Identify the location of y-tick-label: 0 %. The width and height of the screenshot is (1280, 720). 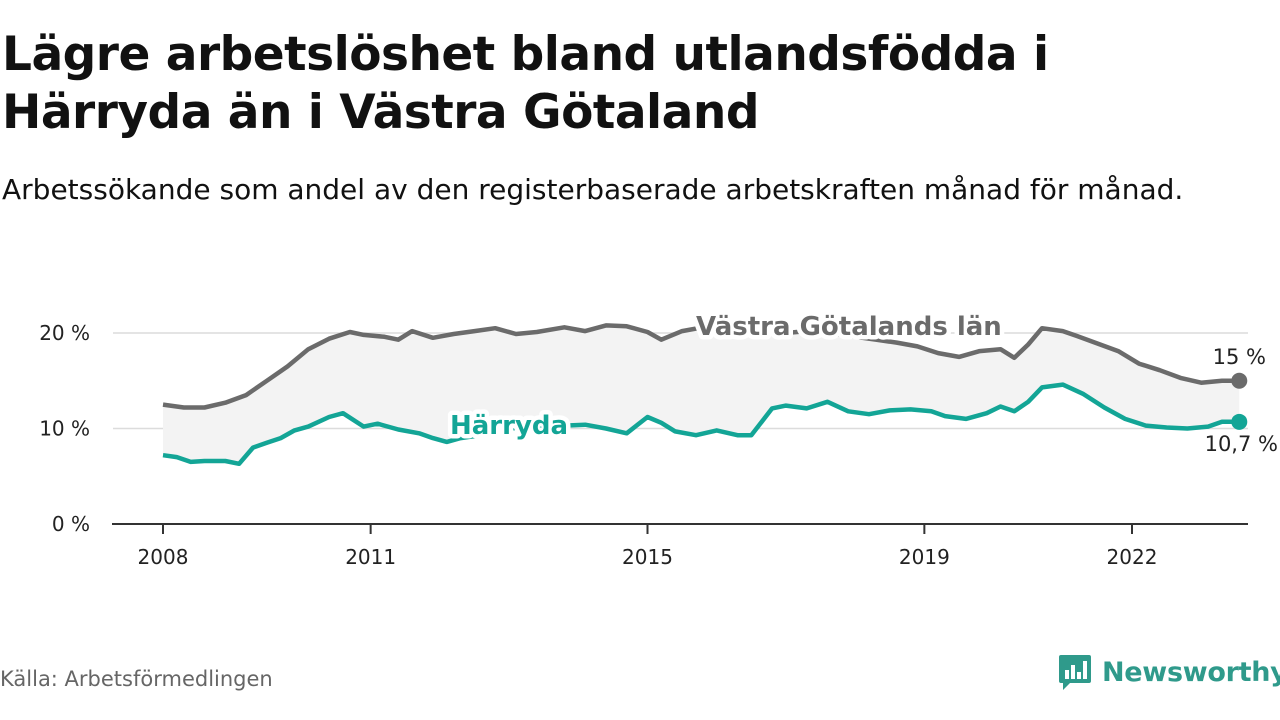
(71, 524).